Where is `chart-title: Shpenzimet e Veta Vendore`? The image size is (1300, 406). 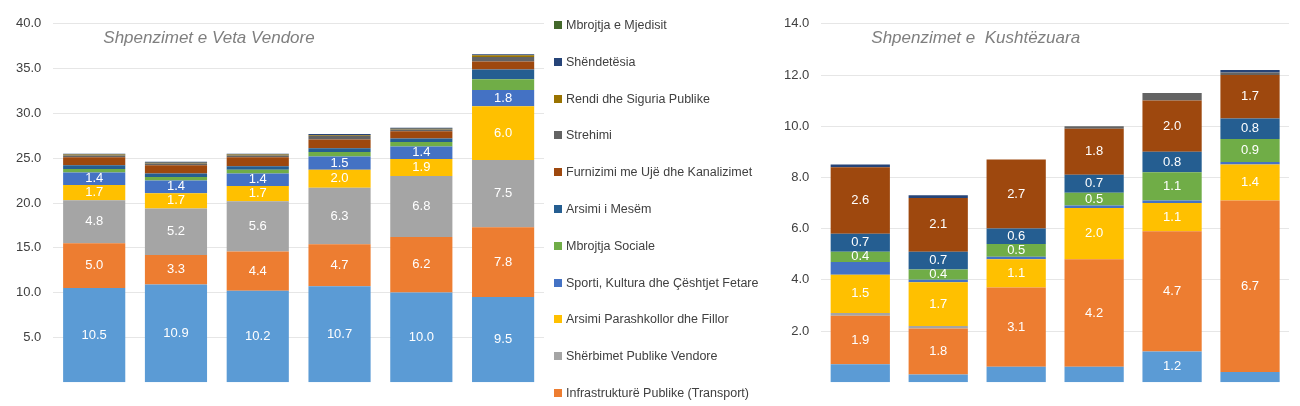
chart-title: Shpenzimet e Veta Vendore is located at coordinates (209, 38).